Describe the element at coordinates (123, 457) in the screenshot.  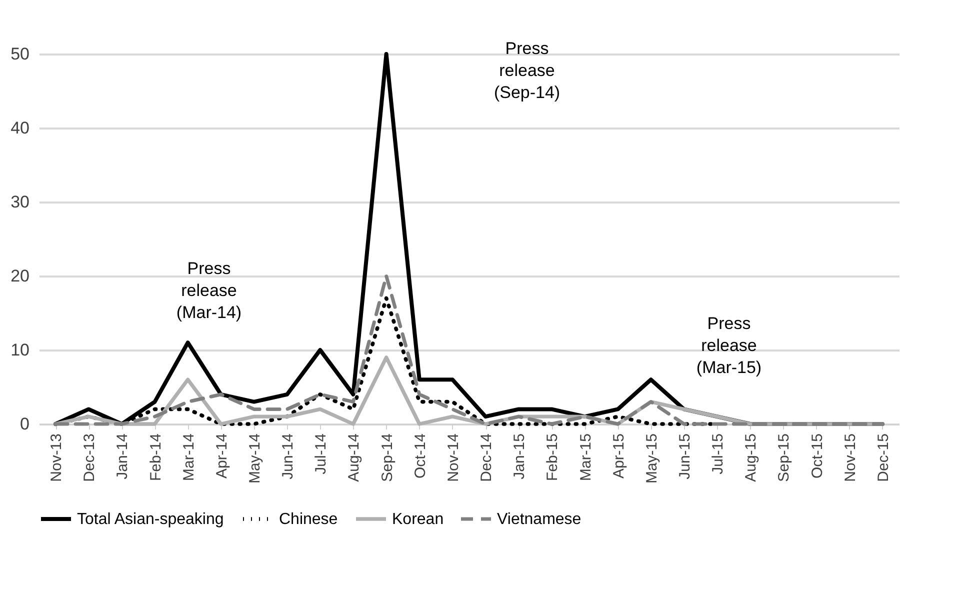
I see `x-tick-label: Jan-14` at that location.